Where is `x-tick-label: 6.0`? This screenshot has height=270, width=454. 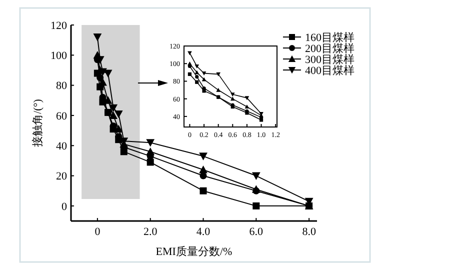
x-tick-label: 6.0 is located at coordinates (256, 232).